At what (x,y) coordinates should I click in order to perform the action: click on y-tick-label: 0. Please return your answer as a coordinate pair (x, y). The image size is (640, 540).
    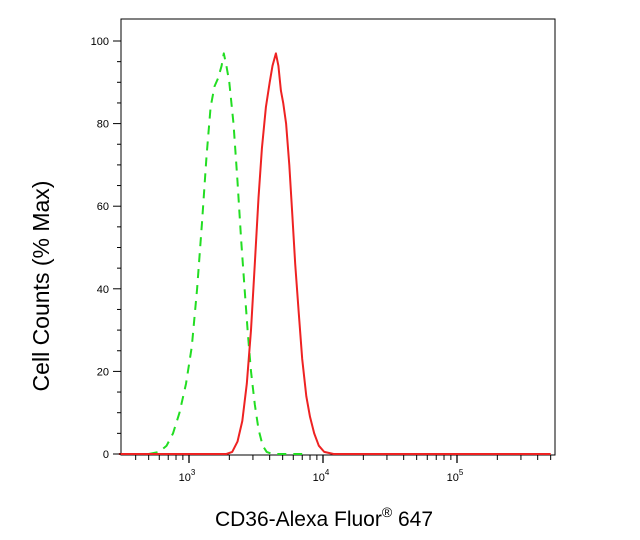
    Looking at the image, I should click on (106, 455).